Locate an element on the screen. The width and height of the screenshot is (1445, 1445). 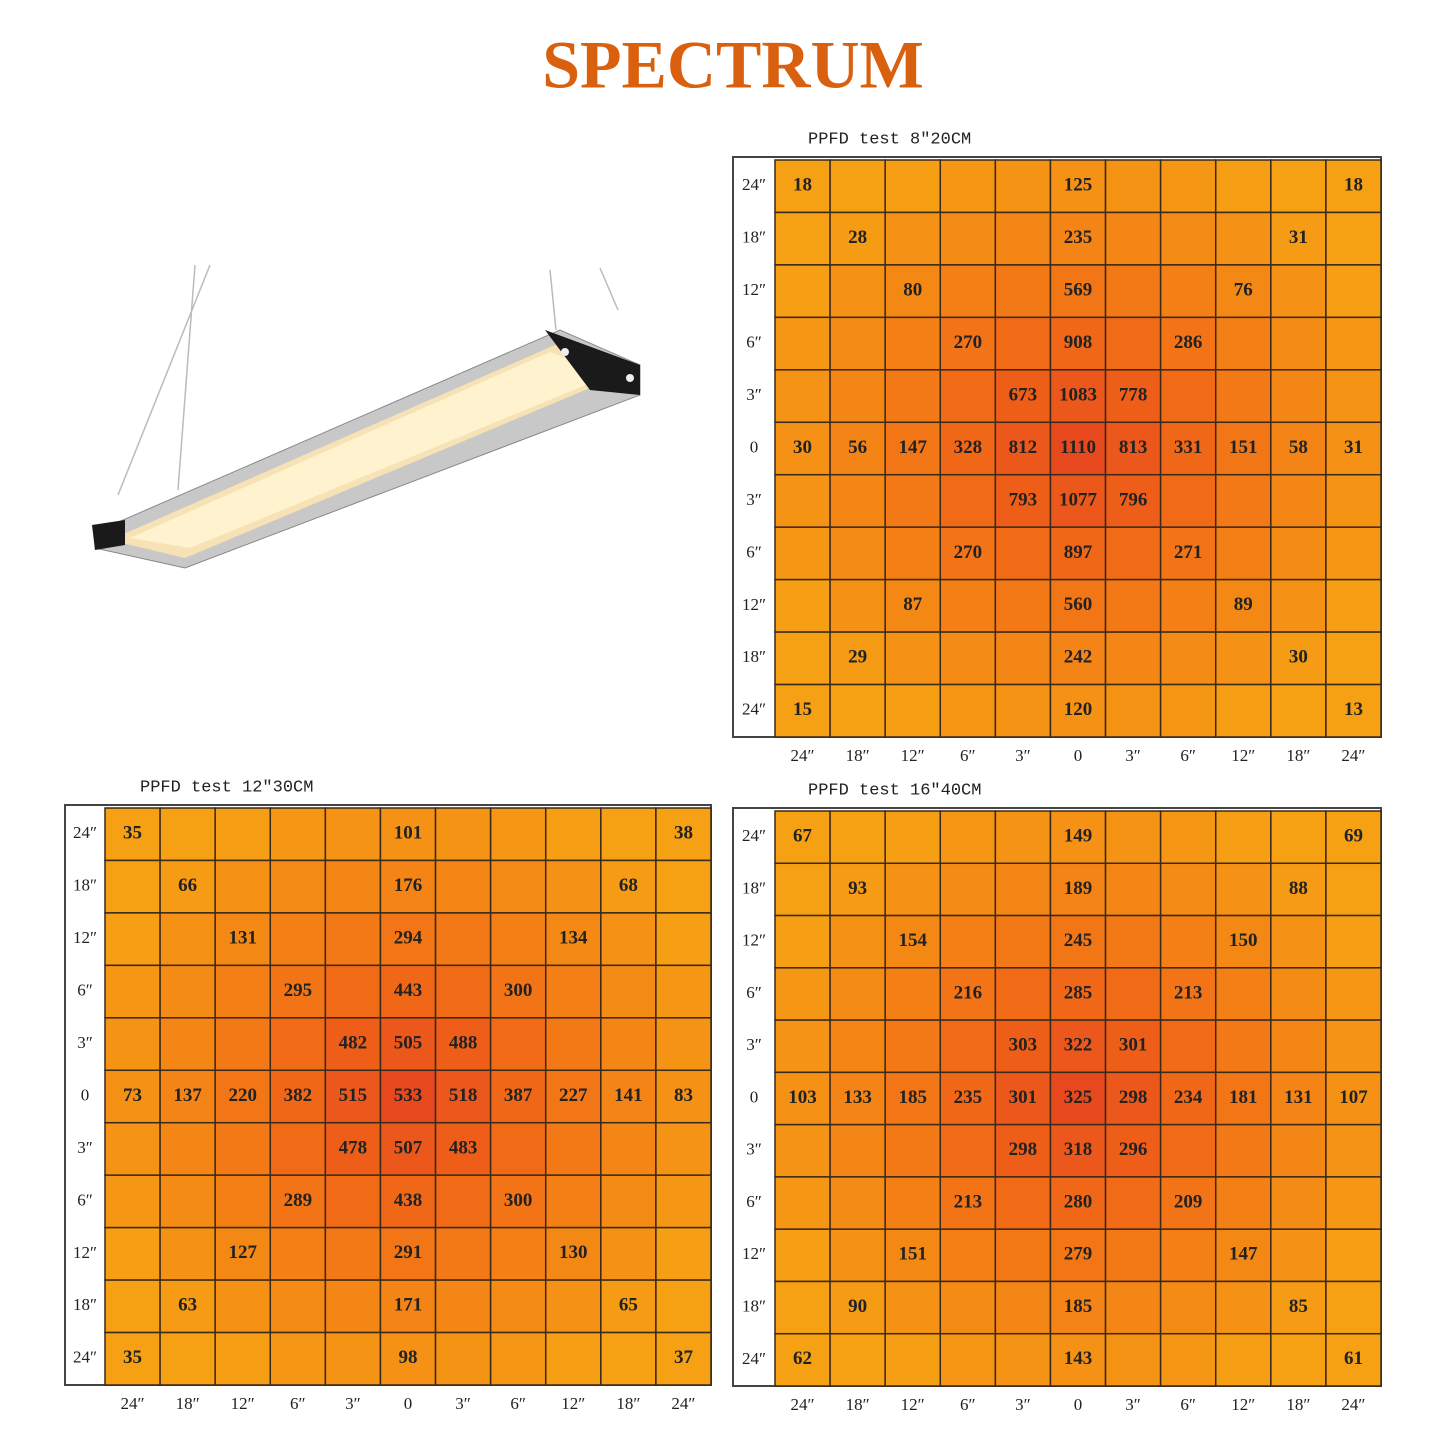
ppfd-value: 560 is located at coordinates (1078, 604).